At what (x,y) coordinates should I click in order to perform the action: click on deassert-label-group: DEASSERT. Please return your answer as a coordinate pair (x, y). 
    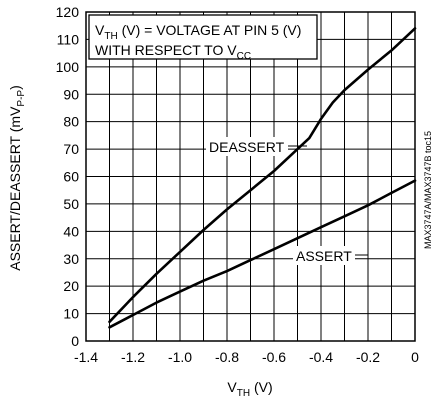
    Looking at the image, I should click on (247, 146).